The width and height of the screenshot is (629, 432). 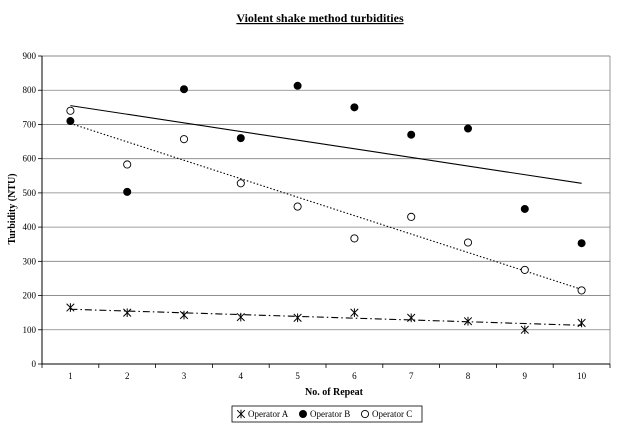 I want to click on legend: Operator A Operator B Operator C, so click(x=327, y=414).